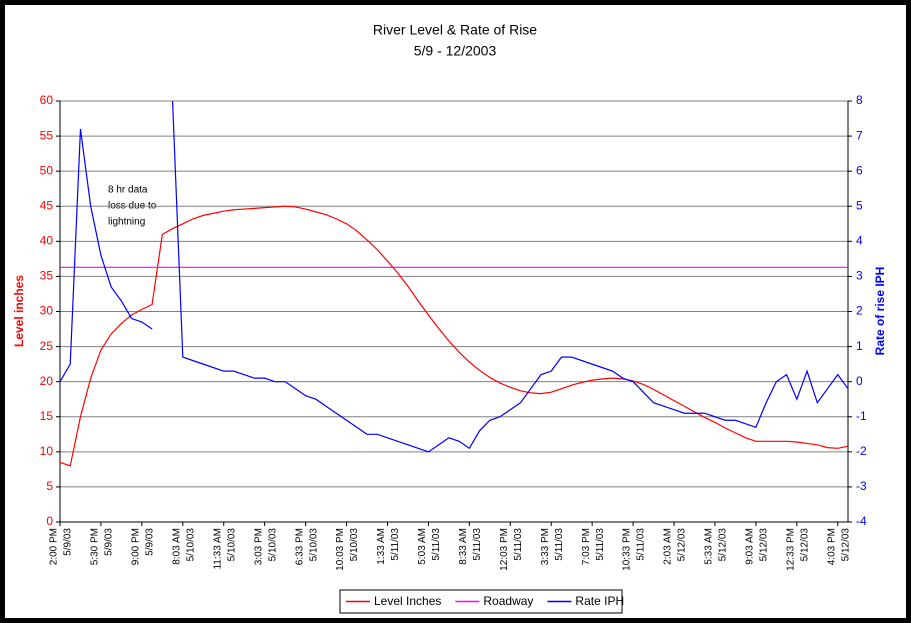 Image resolution: width=911 pixels, height=623 pixels. I want to click on y2-tick-label: -2, so click(861, 451).